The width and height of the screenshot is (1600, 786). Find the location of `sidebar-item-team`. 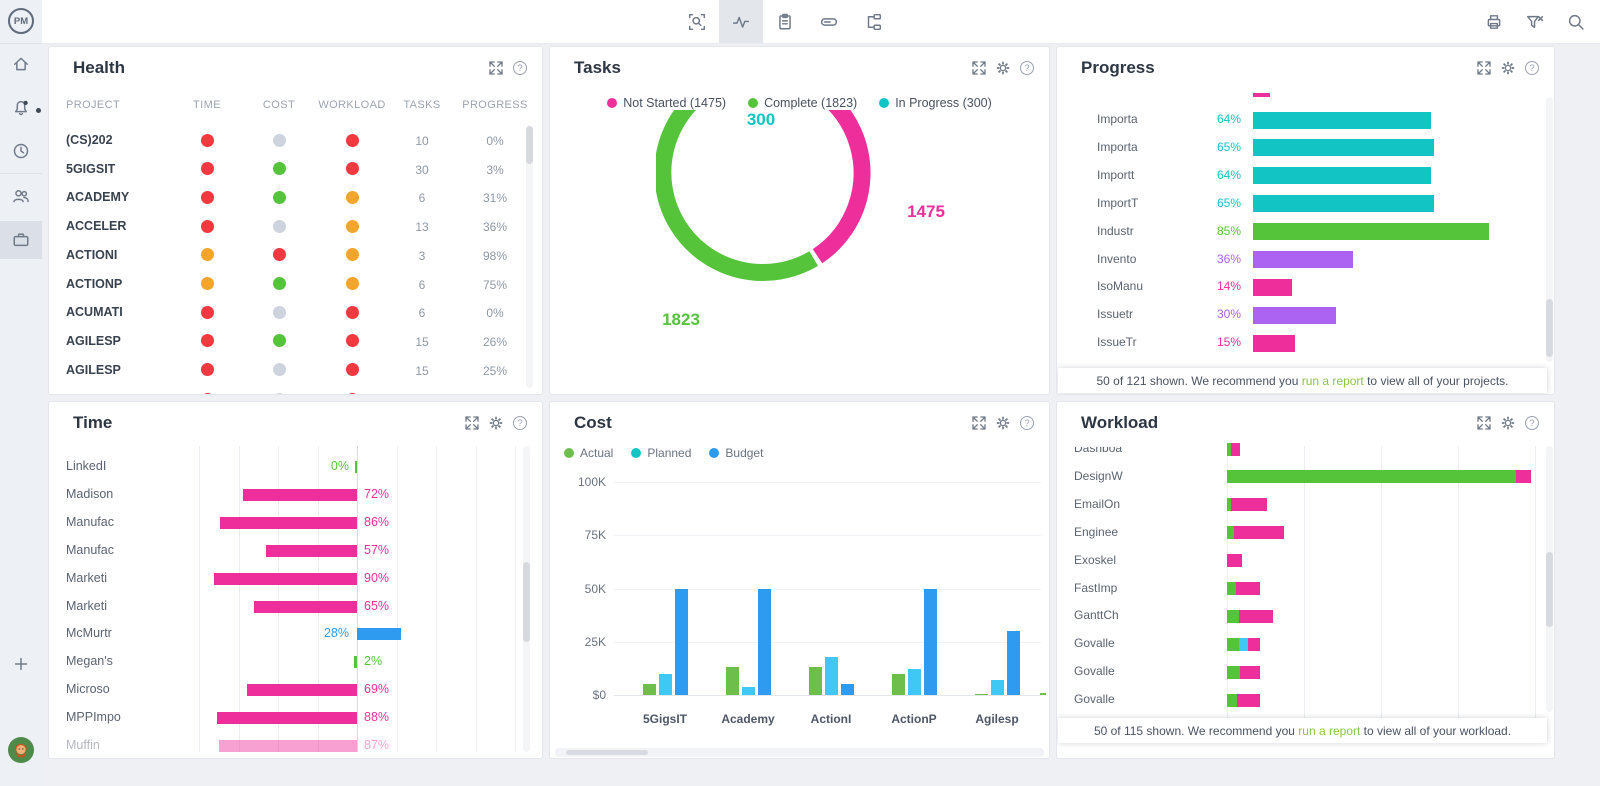

sidebar-item-team is located at coordinates (21, 196).